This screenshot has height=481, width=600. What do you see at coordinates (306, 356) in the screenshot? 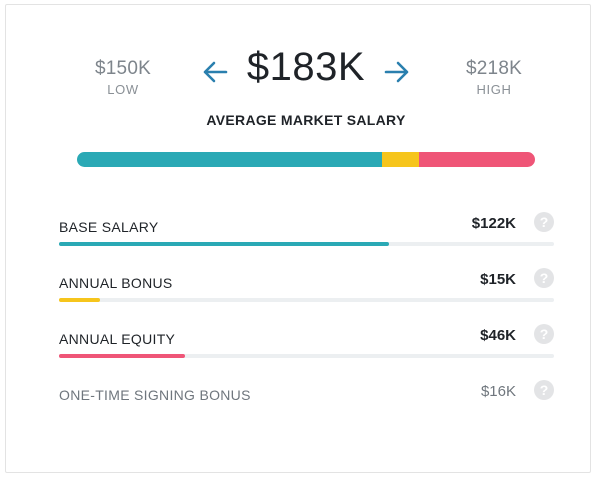
I see `annual-equity-track` at bounding box center [306, 356].